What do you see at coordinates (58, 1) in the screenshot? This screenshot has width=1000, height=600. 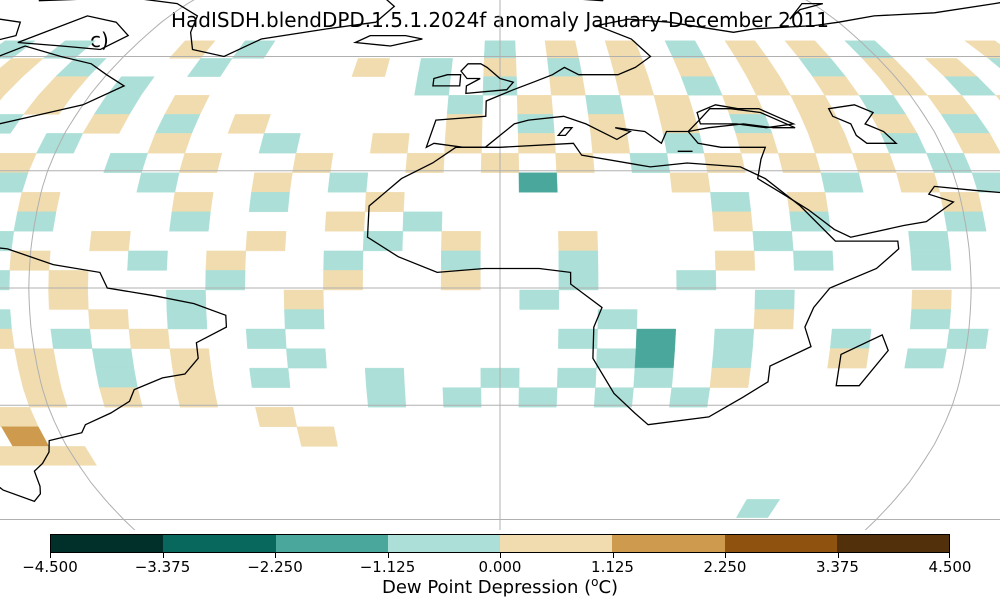 I see `ellesmere-coast` at bounding box center [58, 1].